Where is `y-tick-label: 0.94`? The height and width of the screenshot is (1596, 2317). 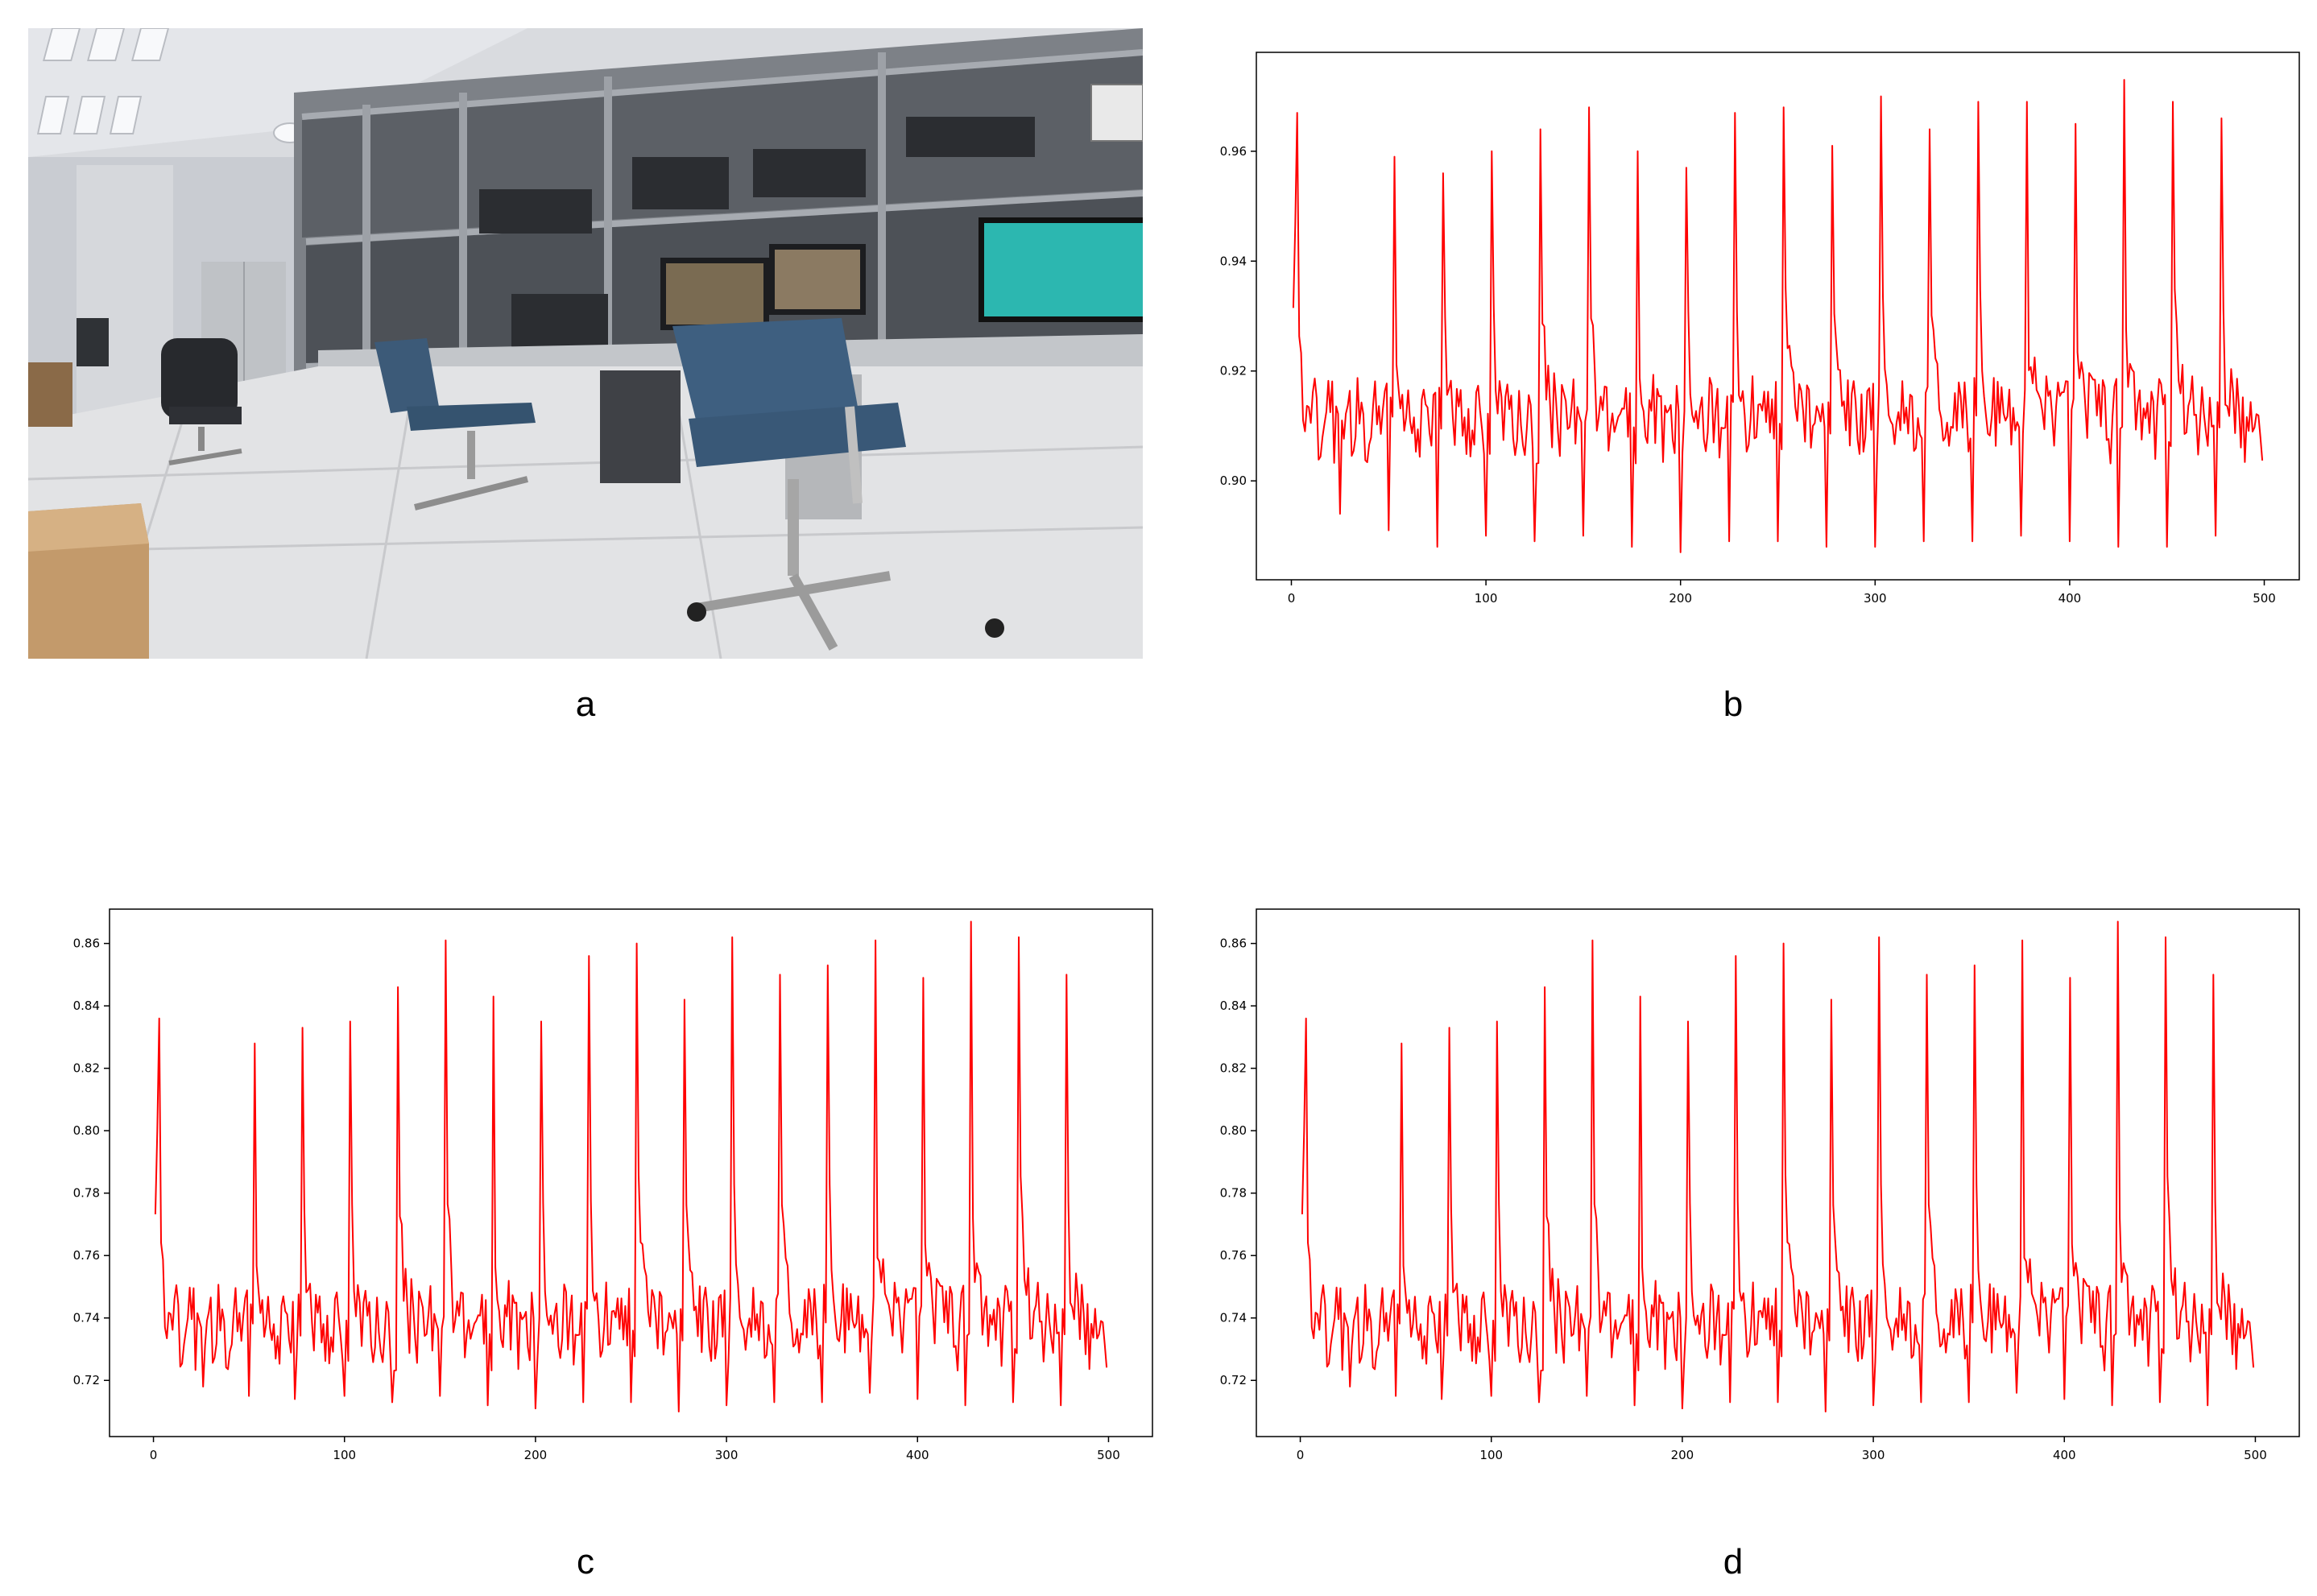 y-tick-label: 0.94 is located at coordinates (1233, 261).